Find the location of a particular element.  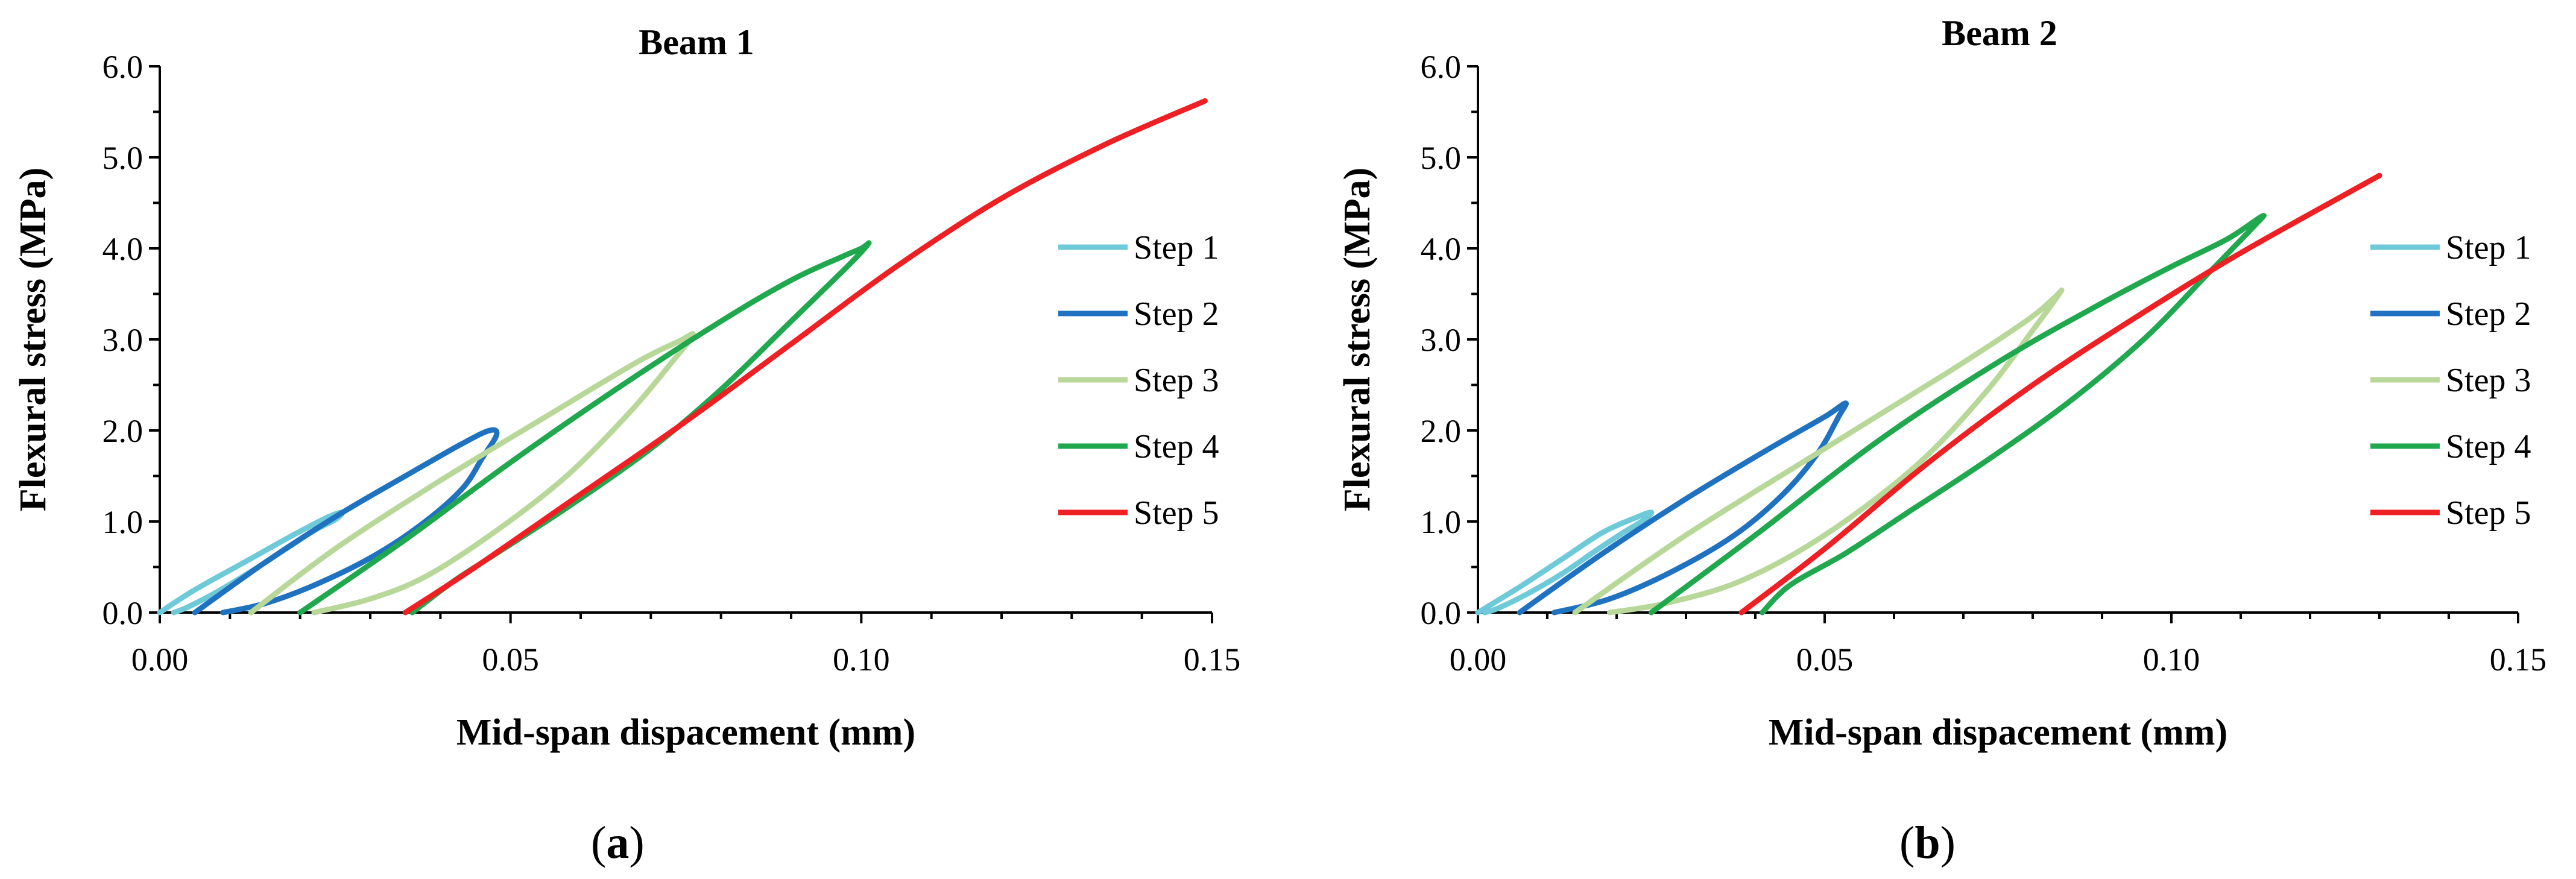

subfigure-label-b-letter: b is located at coordinates (1927, 843).